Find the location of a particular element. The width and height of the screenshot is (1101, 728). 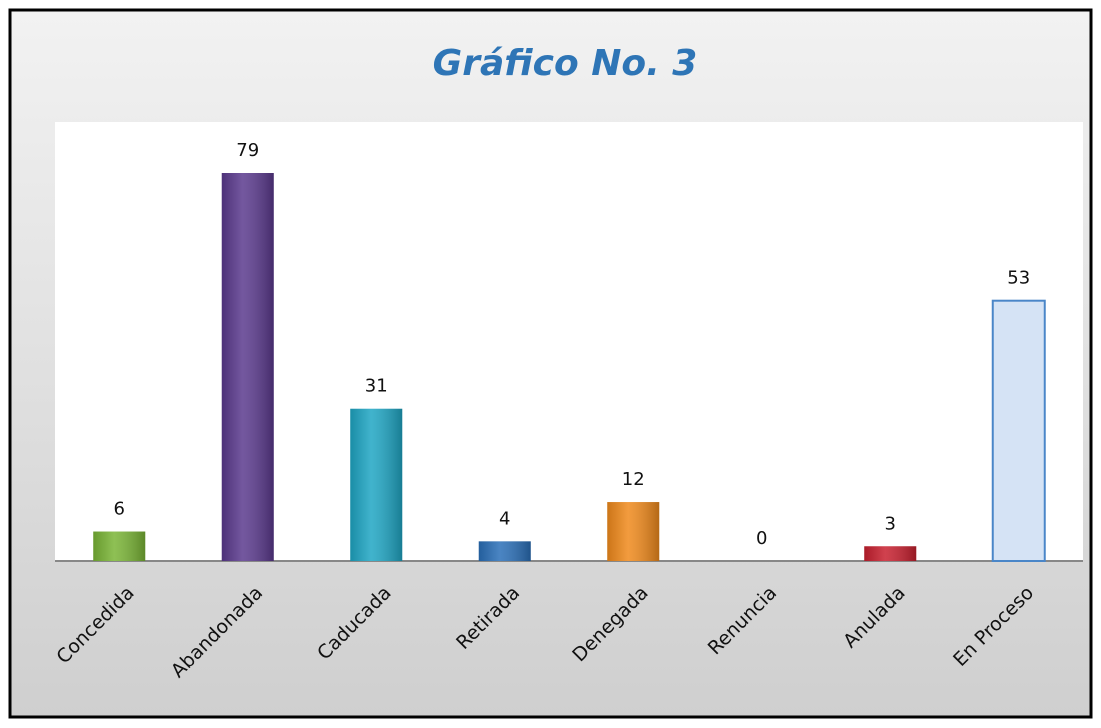

data-label: 31 is located at coordinates (376, 386).